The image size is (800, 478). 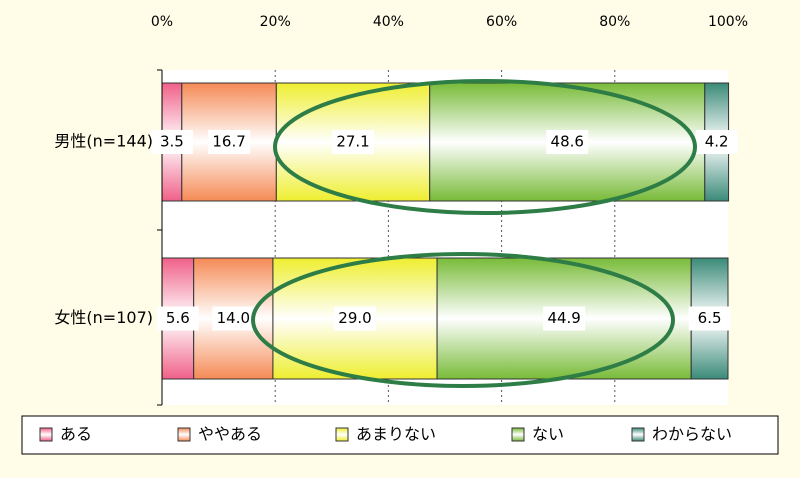 What do you see at coordinates (388, 22) in the screenshot?
I see `x-tick-label: 40%` at bounding box center [388, 22].